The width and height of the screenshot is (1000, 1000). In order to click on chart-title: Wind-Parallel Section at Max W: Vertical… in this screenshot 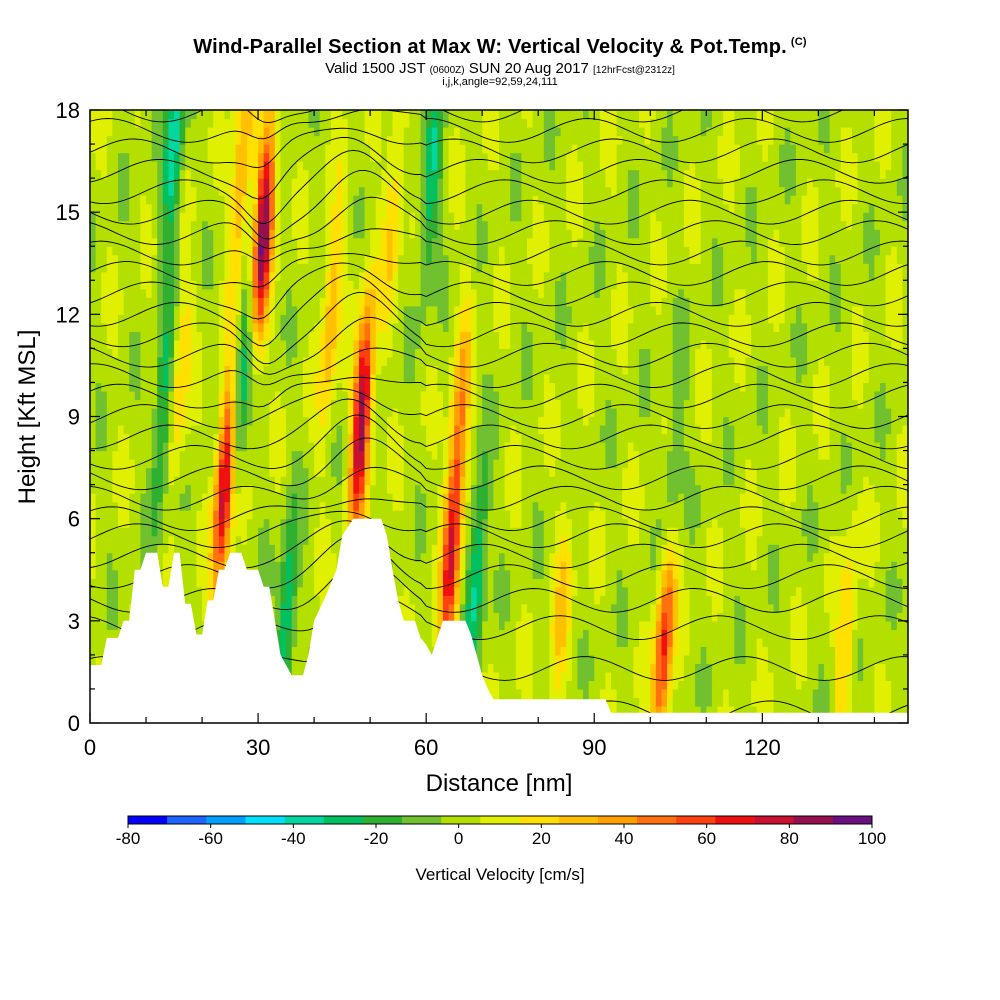, I will do `click(500, 47)`.